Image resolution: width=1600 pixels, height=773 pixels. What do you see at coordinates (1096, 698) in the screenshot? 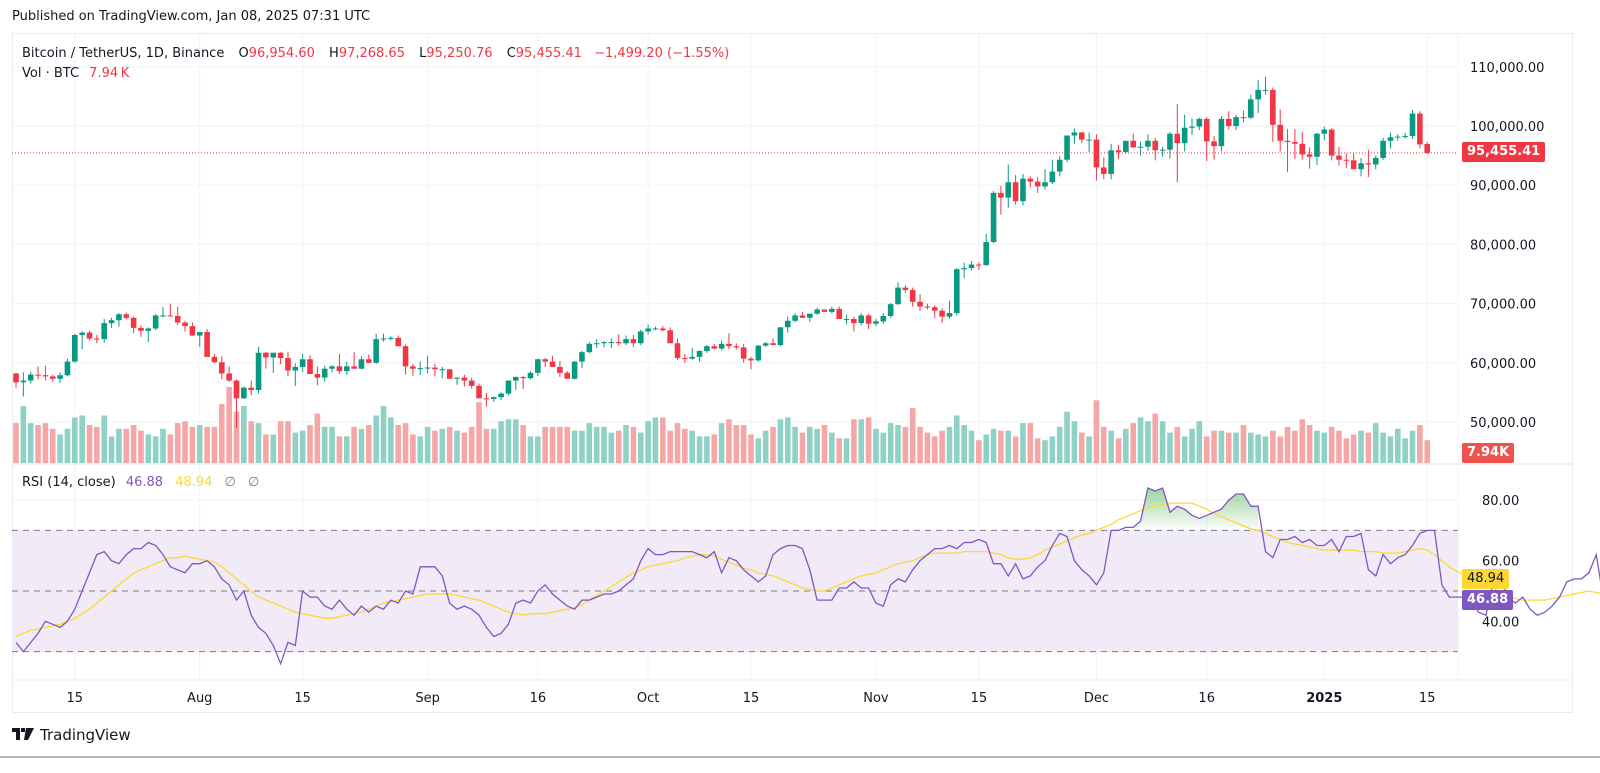
I see `x-tick-label: Dec` at bounding box center [1096, 698].